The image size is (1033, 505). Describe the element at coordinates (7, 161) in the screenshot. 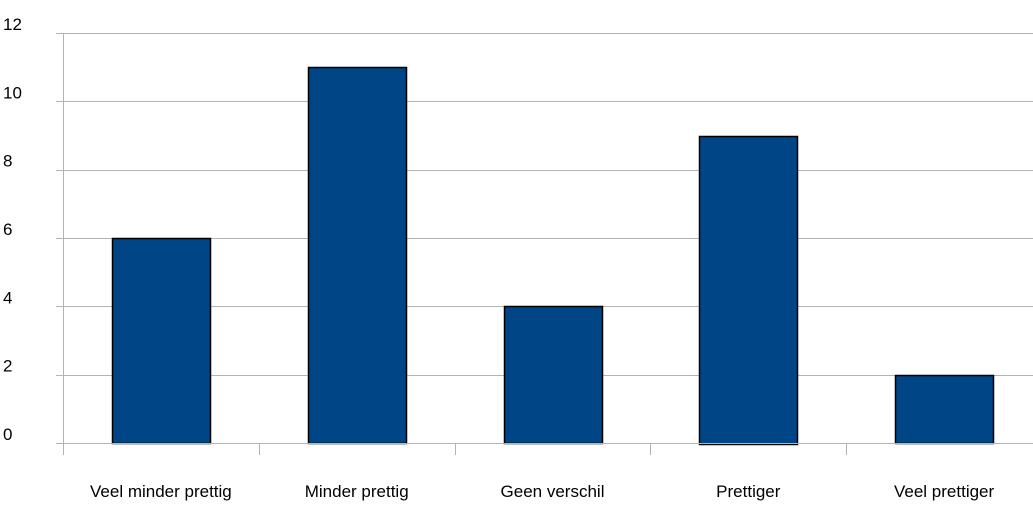

I see `y-tick-label: 8` at that location.